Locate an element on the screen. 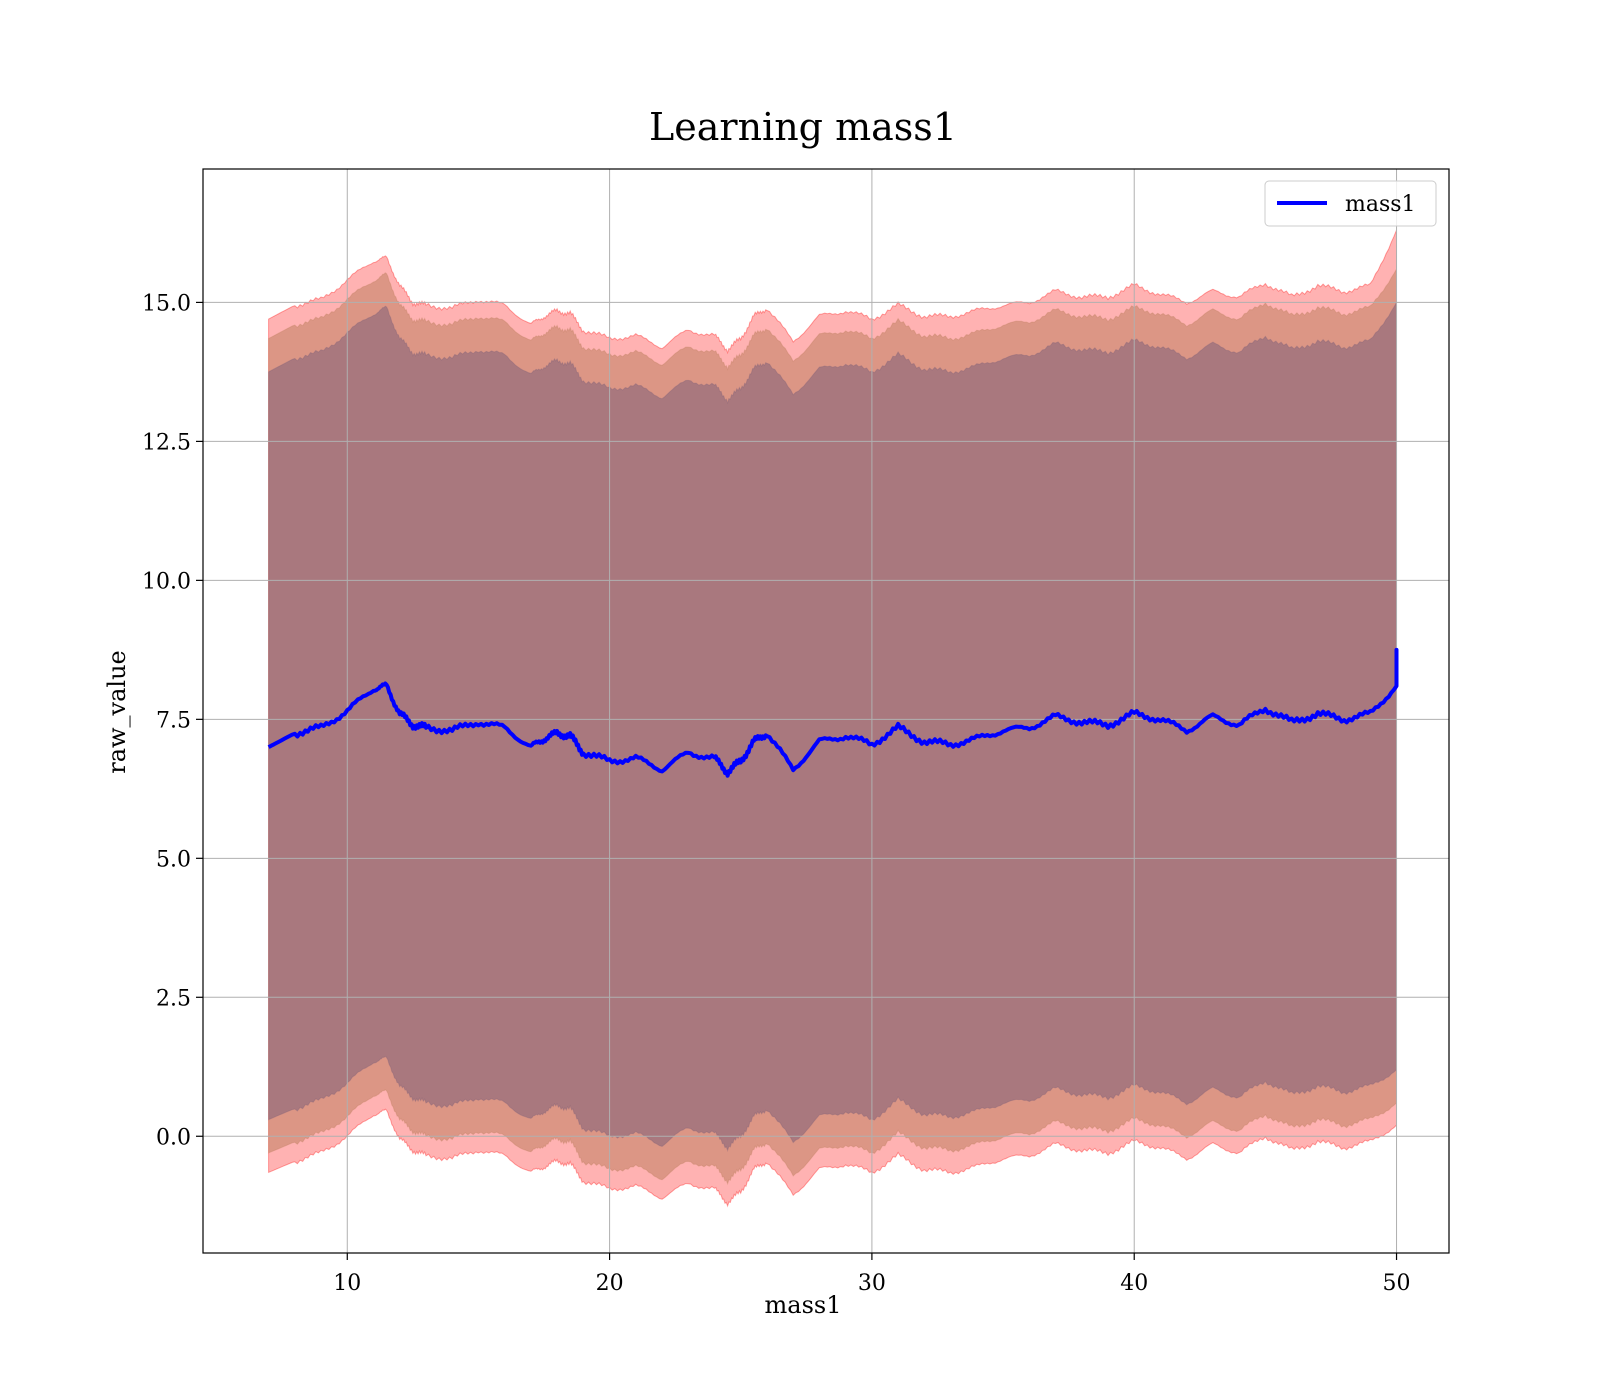 This screenshot has width=1600, height=1400. x-tick-label: 50 is located at coordinates (1397, 1283).